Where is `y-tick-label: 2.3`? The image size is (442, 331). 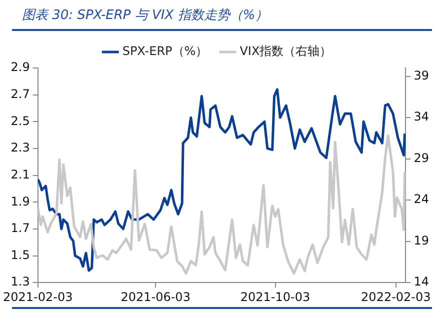
y-tick-label: 2.3 is located at coordinates (20, 147).